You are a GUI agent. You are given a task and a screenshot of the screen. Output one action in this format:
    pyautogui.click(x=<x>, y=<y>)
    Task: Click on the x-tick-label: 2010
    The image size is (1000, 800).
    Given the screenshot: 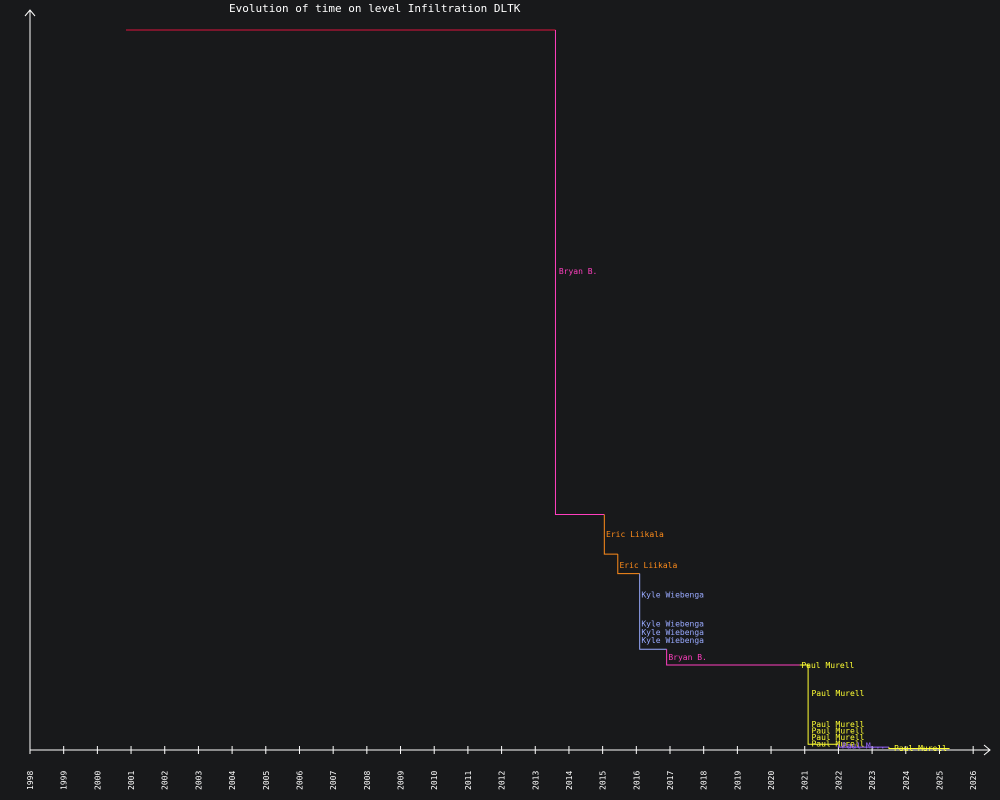 What is the action you would take?
    pyautogui.click(x=434, y=780)
    